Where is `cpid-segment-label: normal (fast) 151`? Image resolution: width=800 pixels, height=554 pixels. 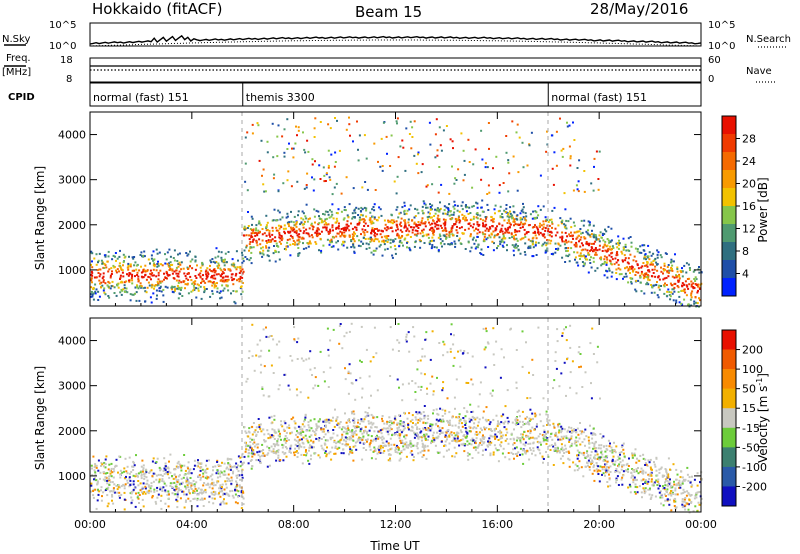 cpid-segment-label: normal (fast) 151 is located at coordinates (599, 97).